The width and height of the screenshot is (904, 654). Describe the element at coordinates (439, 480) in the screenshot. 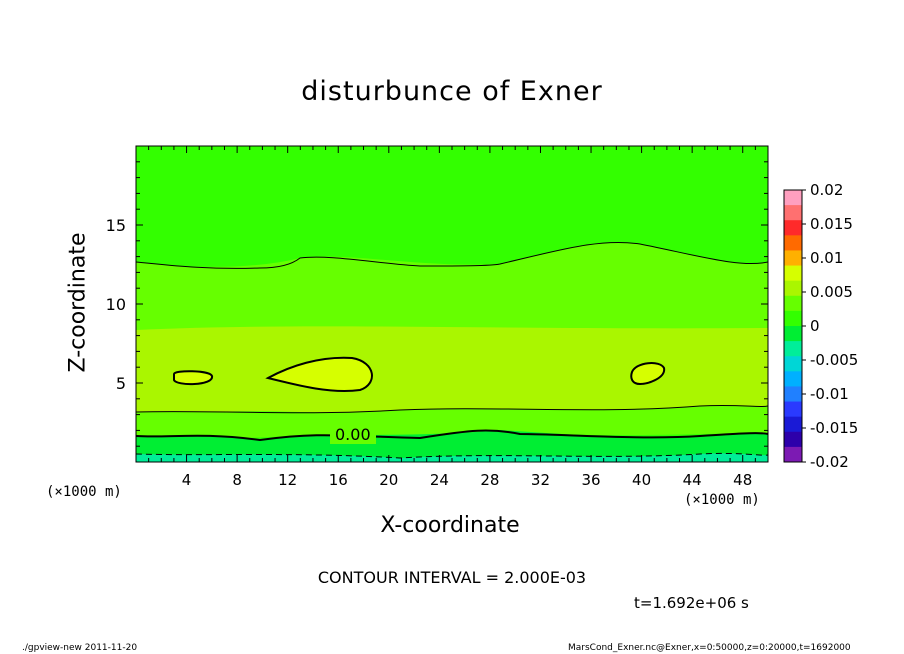

I see `x-tick-label: 24` at that location.